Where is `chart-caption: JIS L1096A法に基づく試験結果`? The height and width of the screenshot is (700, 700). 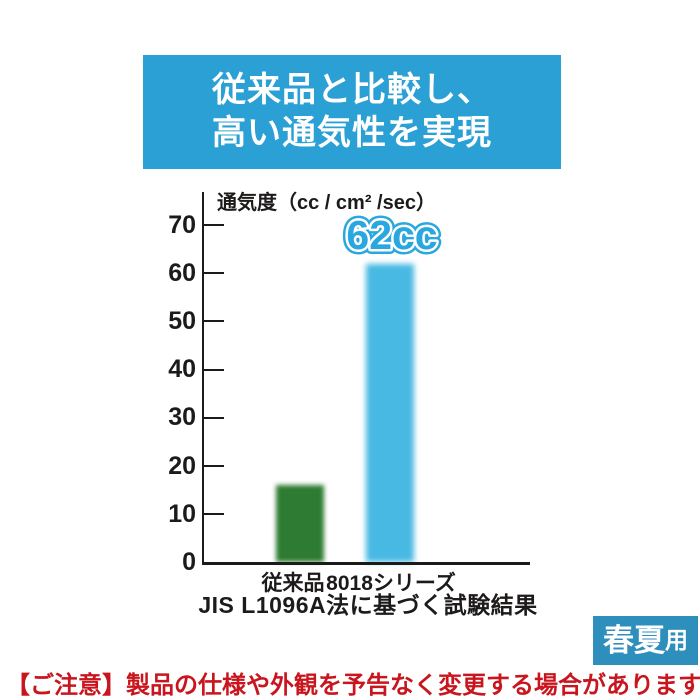 chart-caption: JIS L1096A法に基づく試験結果 is located at coordinates (368, 605).